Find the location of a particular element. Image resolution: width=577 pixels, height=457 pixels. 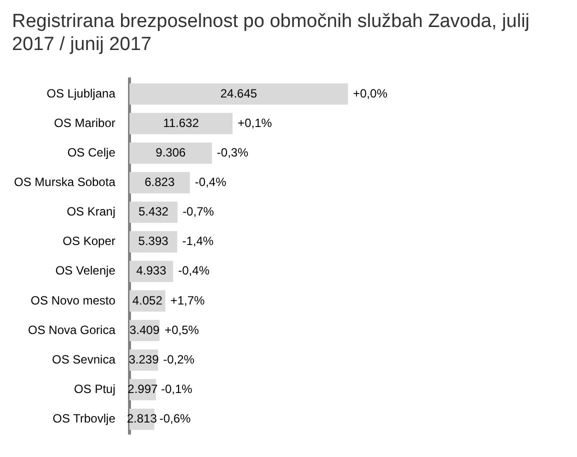

annotation: +0,0% is located at coordinates (370, 93).